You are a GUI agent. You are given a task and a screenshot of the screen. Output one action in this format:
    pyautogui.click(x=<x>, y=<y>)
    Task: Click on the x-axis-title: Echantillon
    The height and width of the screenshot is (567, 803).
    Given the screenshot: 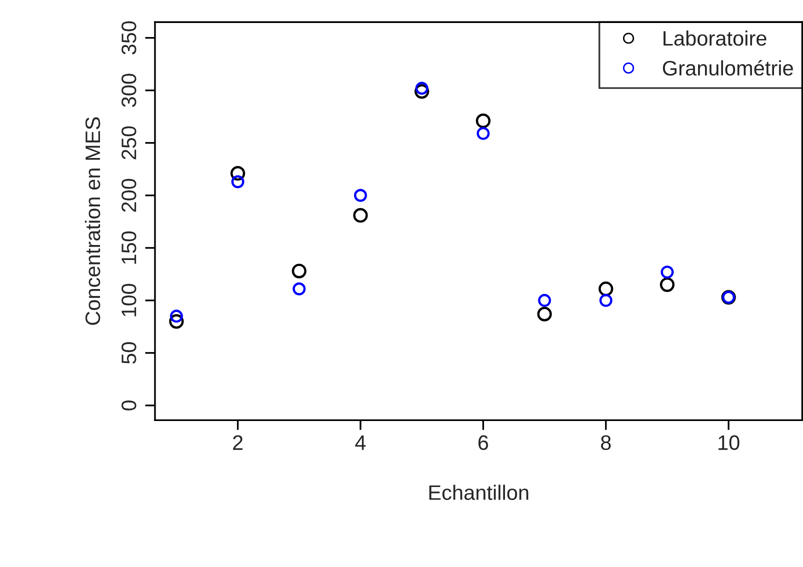 What is the action you would take?
    pyautogui.click(x=478, y=492)
    